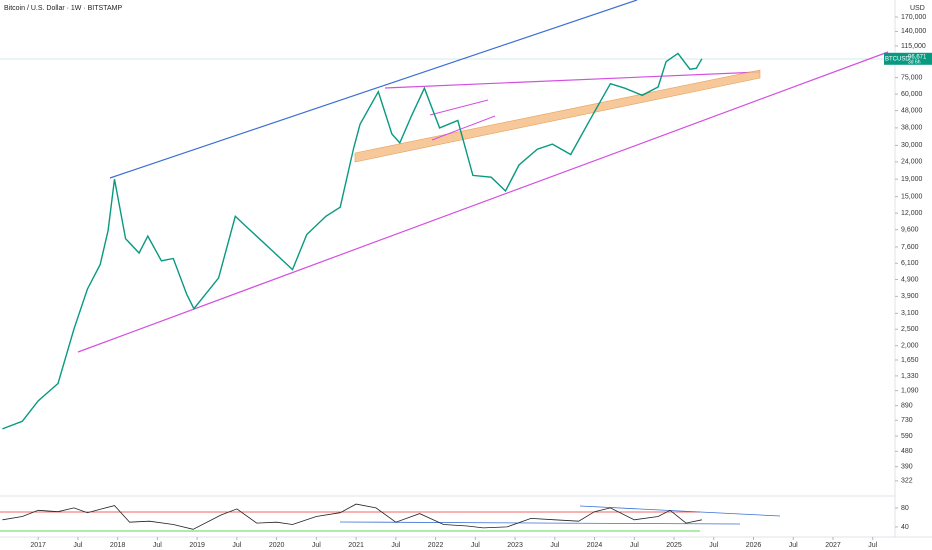 This screenshot has height=550, width=932. I want to click on chart-title: Bitcoin / U.S. Dollar · 1W · BITSTAMP, so click(63, 8).